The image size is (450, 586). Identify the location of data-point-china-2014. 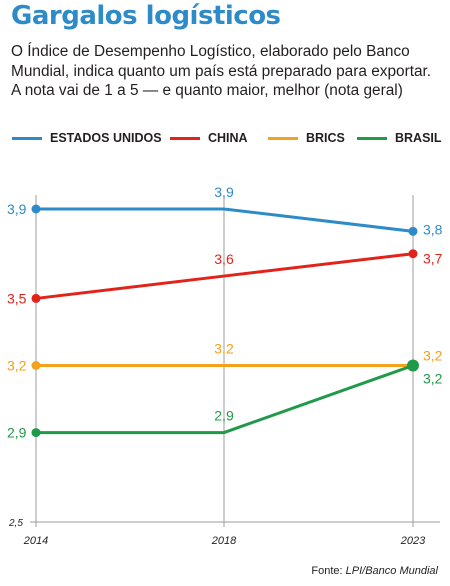
(36, 298).